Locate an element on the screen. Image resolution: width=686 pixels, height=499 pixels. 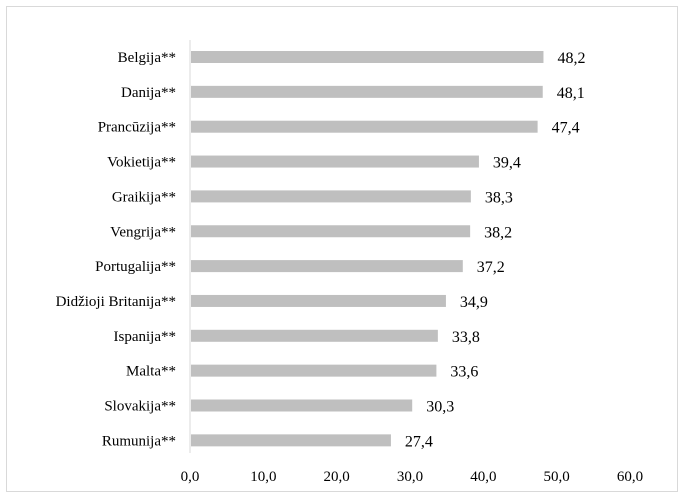
value-label: 39,4 is located at coordinates (507, 163).